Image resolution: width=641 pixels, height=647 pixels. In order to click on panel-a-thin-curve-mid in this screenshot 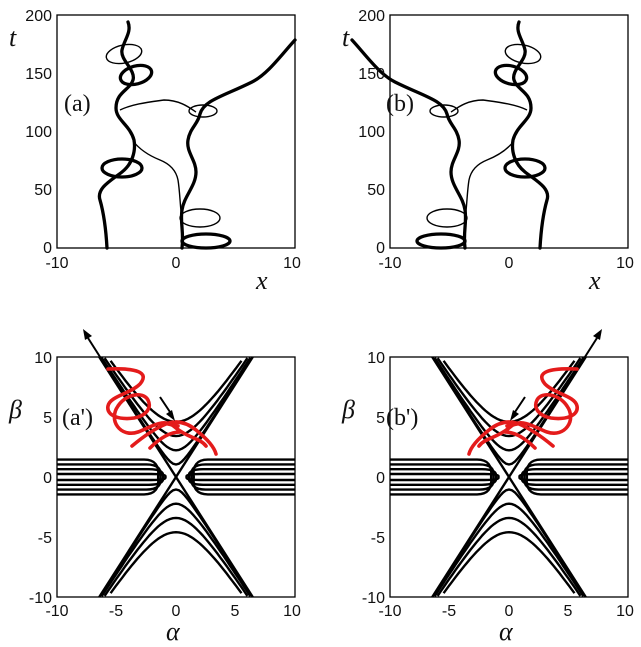, I will do `click(157, 180)`.